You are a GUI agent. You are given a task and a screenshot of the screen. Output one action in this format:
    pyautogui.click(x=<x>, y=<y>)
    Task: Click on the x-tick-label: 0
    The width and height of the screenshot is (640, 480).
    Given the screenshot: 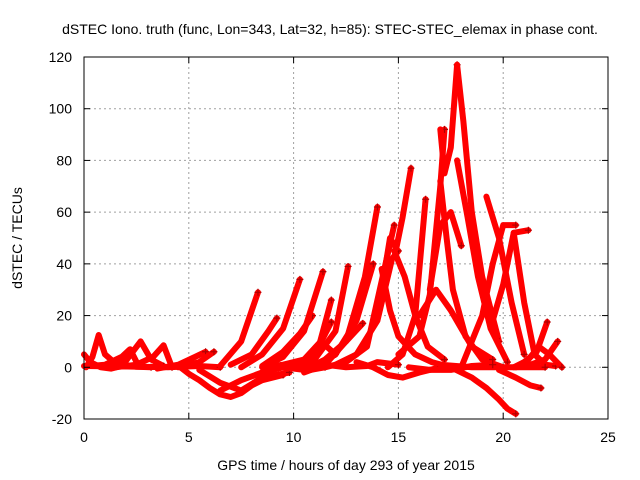 What is the action you would take?
    pyautogui.click(x=84, y=437)
    